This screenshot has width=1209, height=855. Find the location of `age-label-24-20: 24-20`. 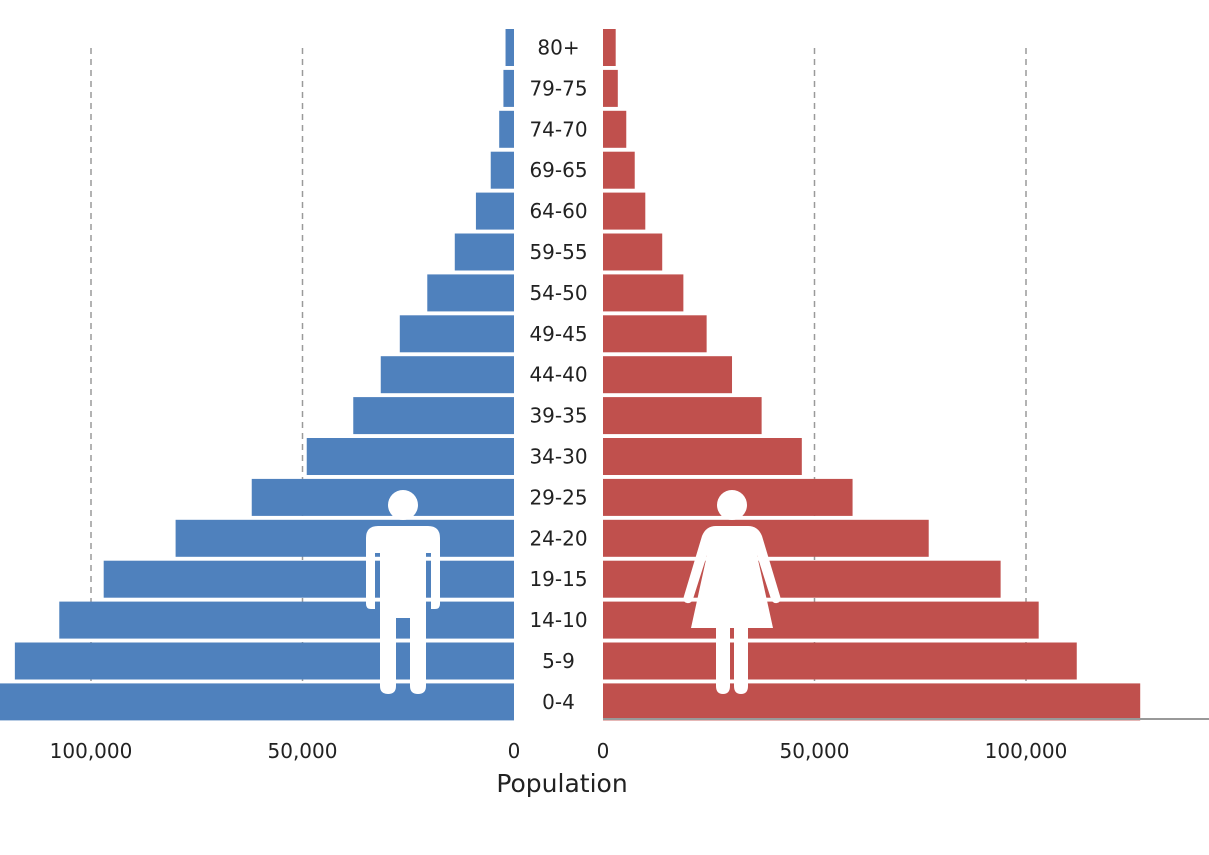

age-label-24-20: 24-20 is located at coordinates (558, 538).